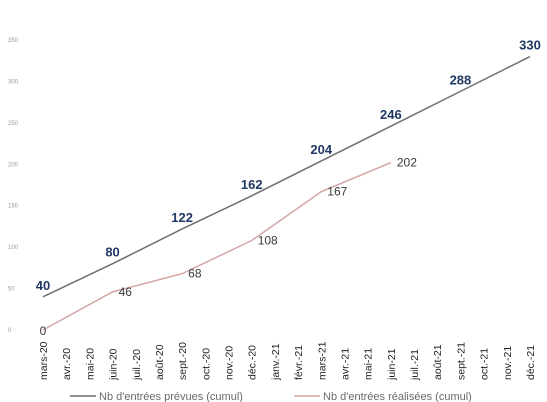  I want to click on realized-data-label: 167, so click(337, 192).